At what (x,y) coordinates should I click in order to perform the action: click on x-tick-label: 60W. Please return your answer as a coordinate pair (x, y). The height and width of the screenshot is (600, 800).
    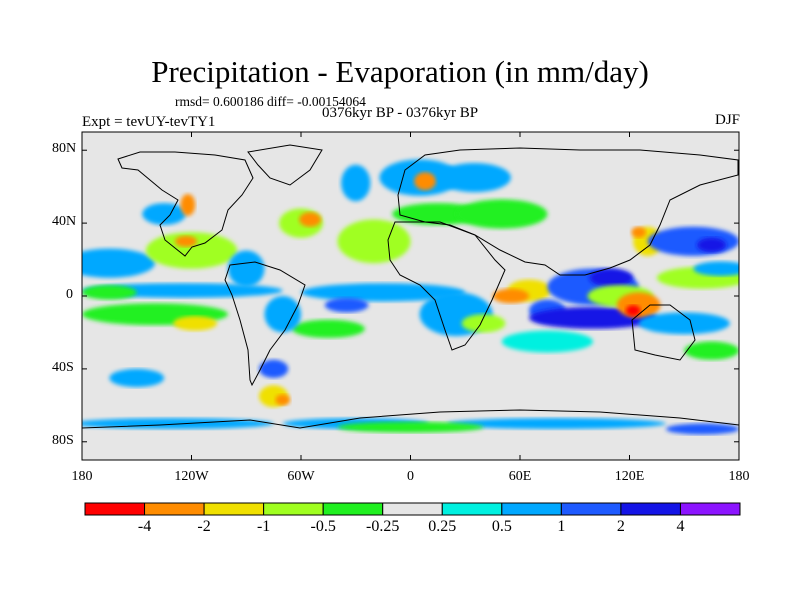
    Looking at the image, I should click on (301, 476).